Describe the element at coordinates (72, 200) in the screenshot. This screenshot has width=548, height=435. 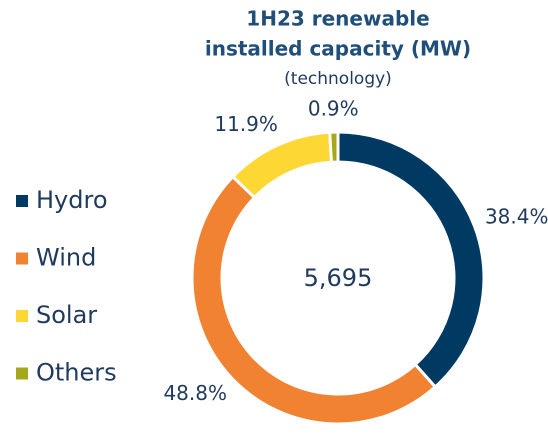
I see `legend-label: Hydro` at that location.